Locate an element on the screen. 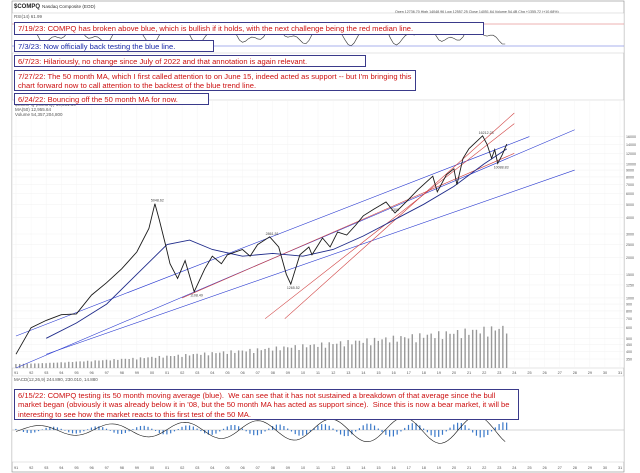 The height and width of the screenshot is (473, 640). y-tick-label: 8000 is located at coordinates (630, 177).